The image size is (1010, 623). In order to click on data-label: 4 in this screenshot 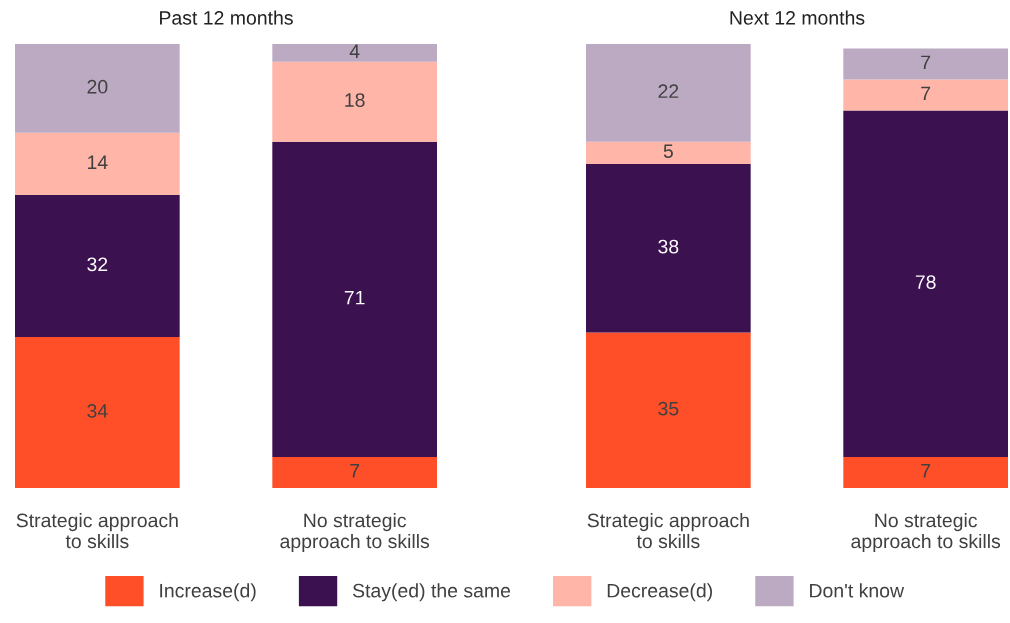, I will do `click(354, 51)`.